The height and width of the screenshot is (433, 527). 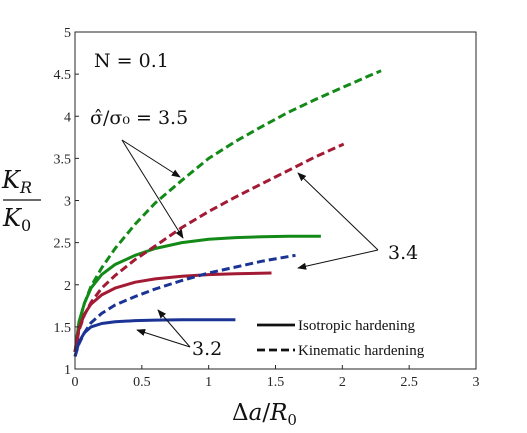 I want to click on x-tick-label: 1, so click(x=208, y=382).